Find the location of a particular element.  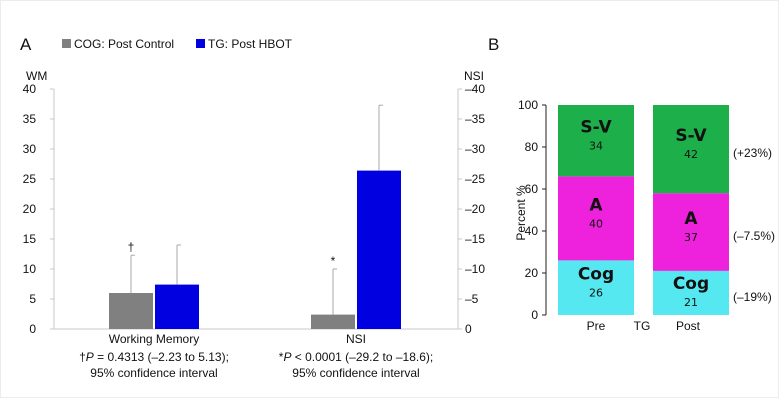

left-tick-label: 10 is located at coordinates (30, 269).